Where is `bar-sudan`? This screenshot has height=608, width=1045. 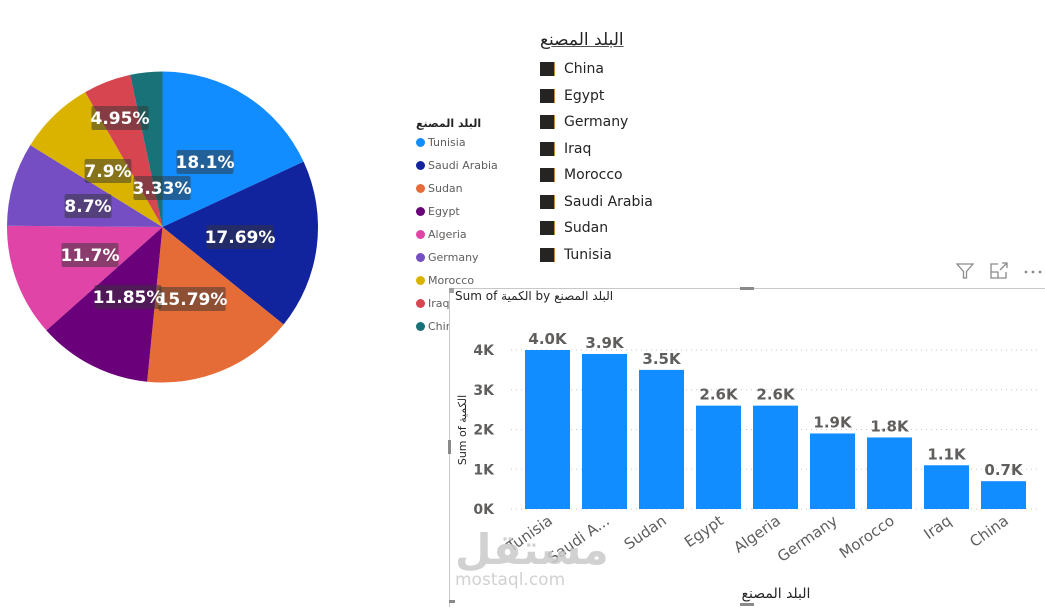 bar-sudan is located at coordinates (661, 439).